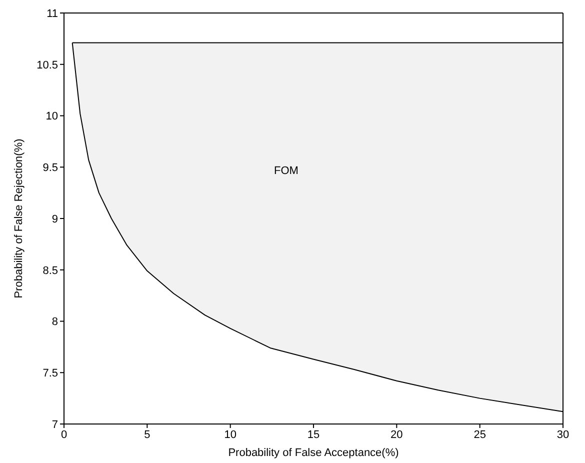  Describe the element at coordinates (52, 116) in the screenshot. I see `y-tick-label: 10` at that location.